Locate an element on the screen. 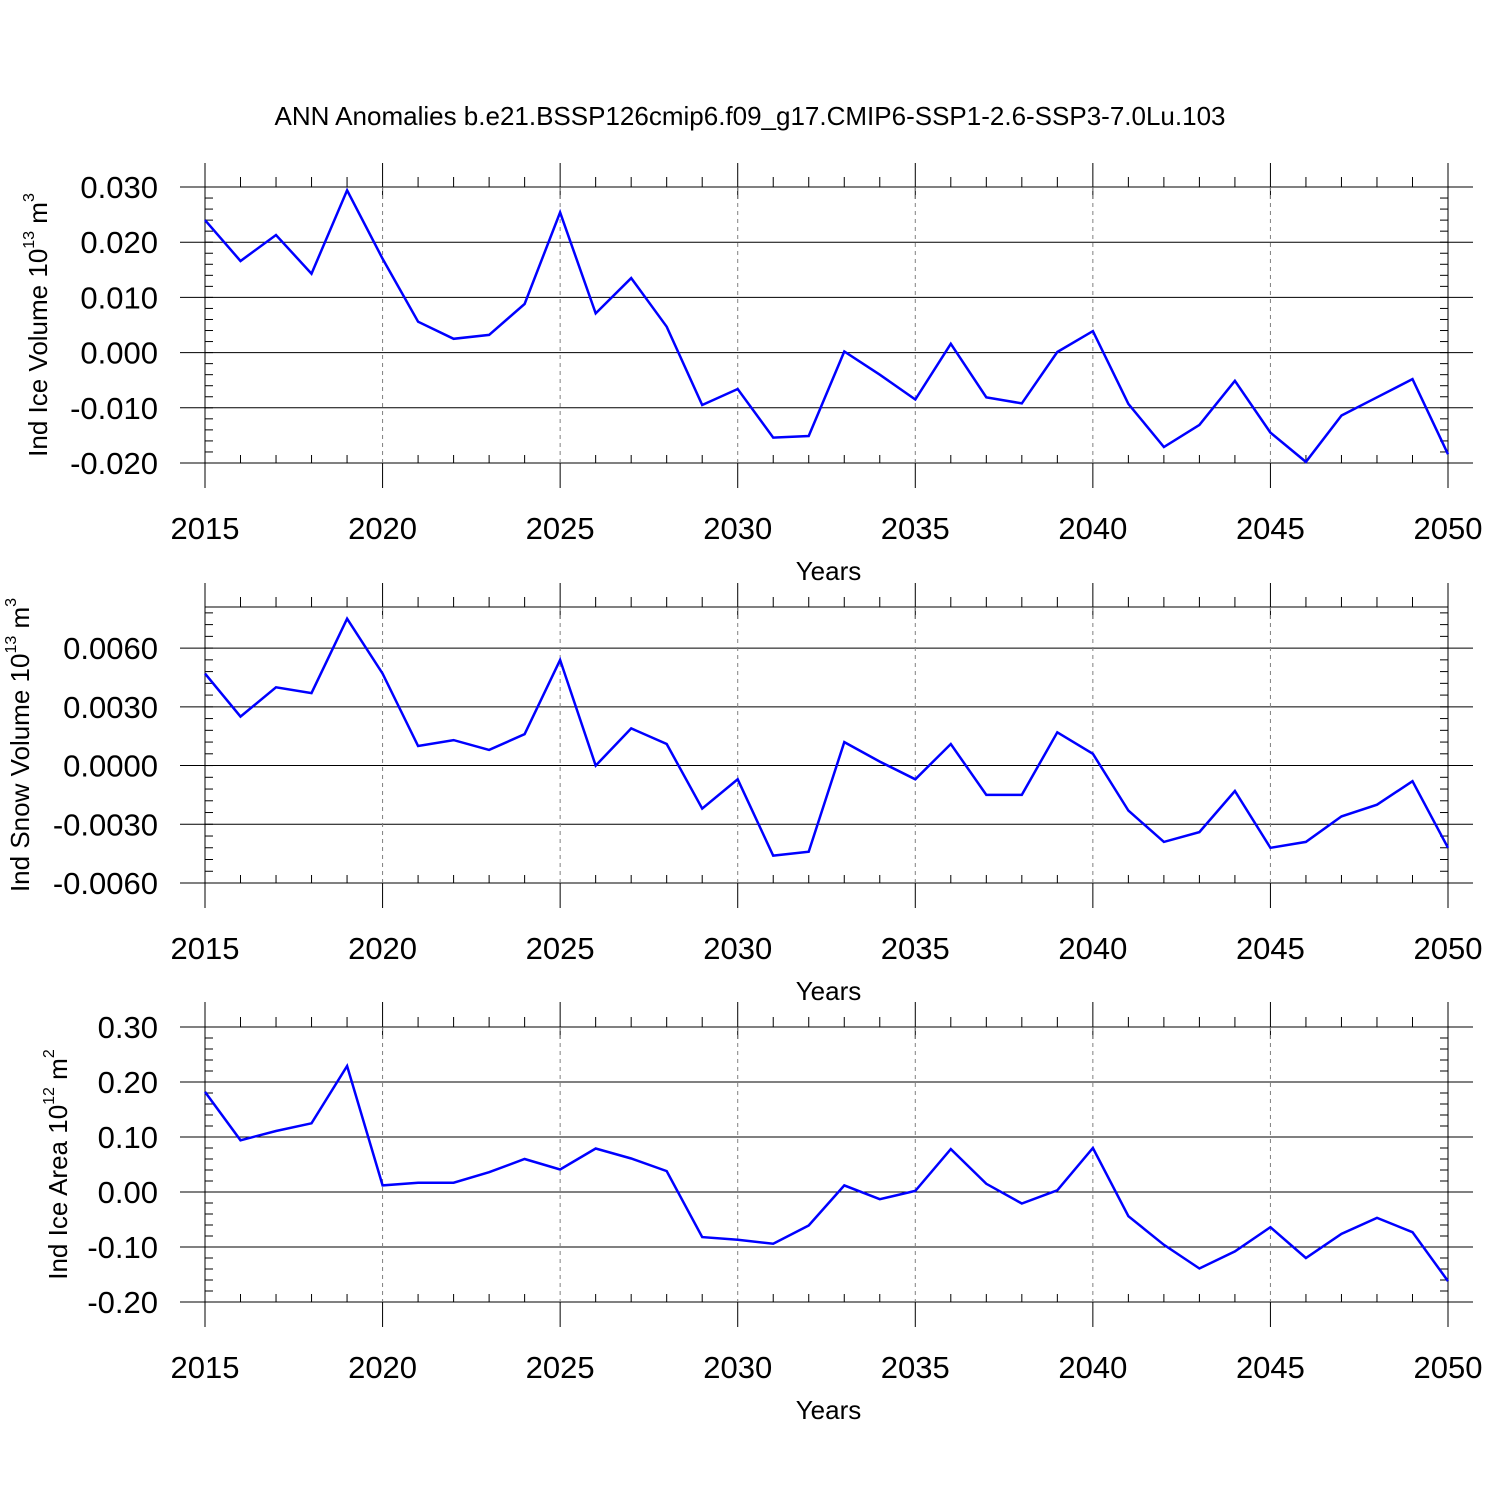 The height and width of the screenshot is (1500, 1500). y-axis-label: Ind Snow Volume 1013 m3 is located at coordinates (19, 745).